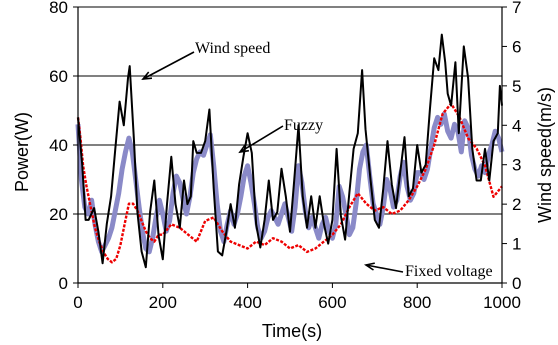 The width and height of the screenshot is (558, 345). Describe the element at coordinates (58, 214) in the screenshot. I see `y-left-tick-label: 20` at that location.